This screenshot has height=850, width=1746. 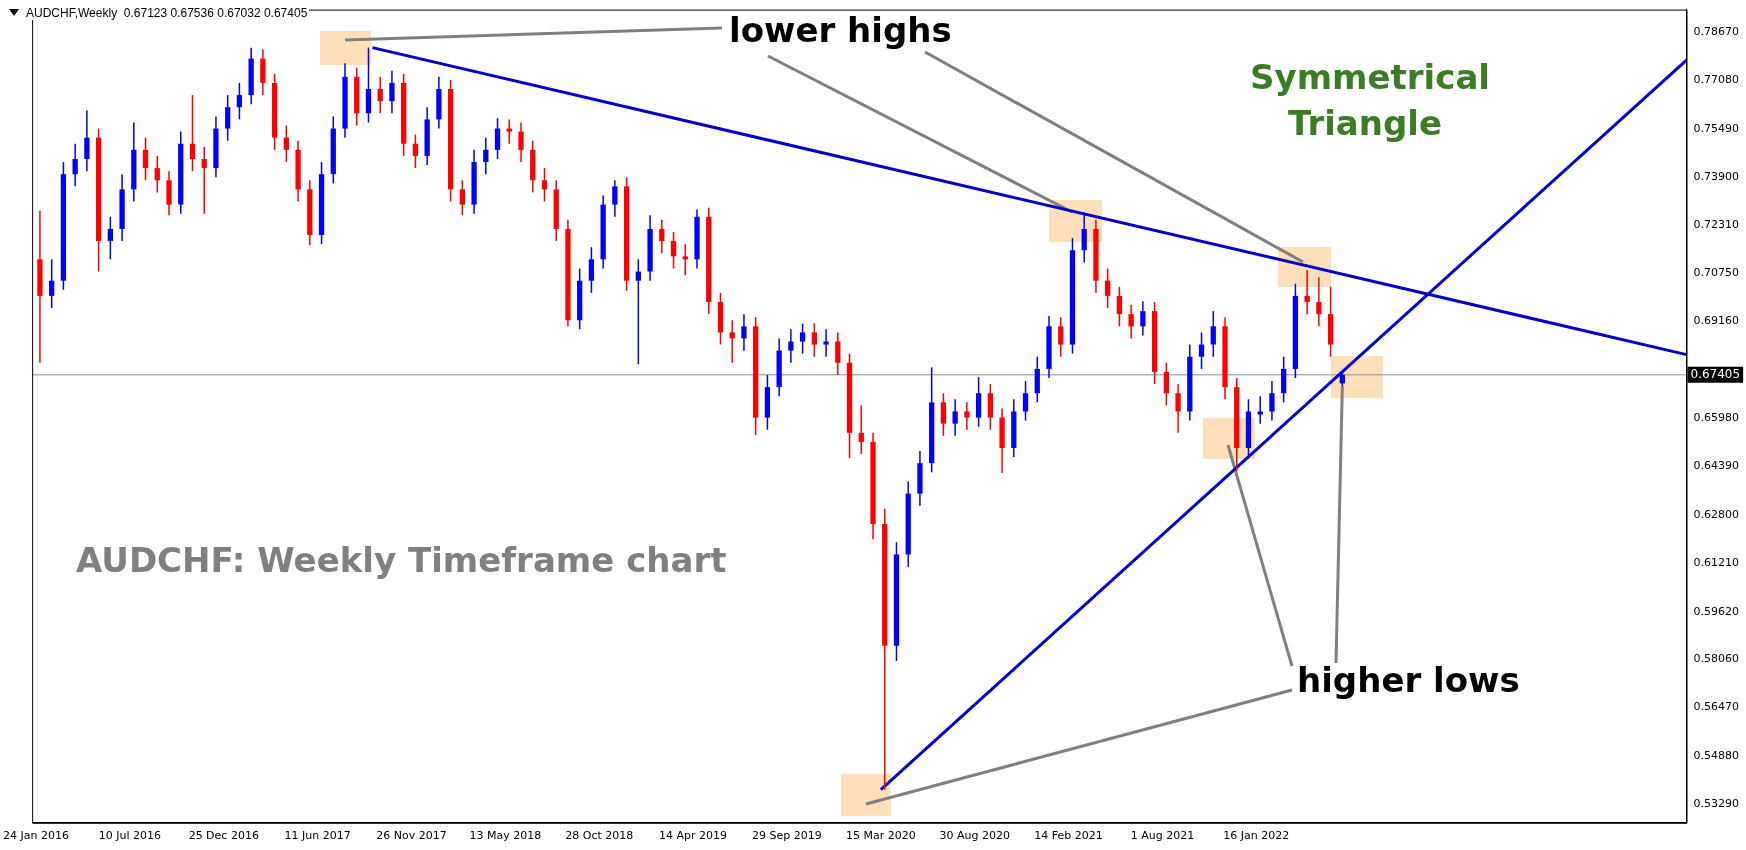 I want to click on x-tick-label: 30 Aug 2020, so click(x=974, y=836).